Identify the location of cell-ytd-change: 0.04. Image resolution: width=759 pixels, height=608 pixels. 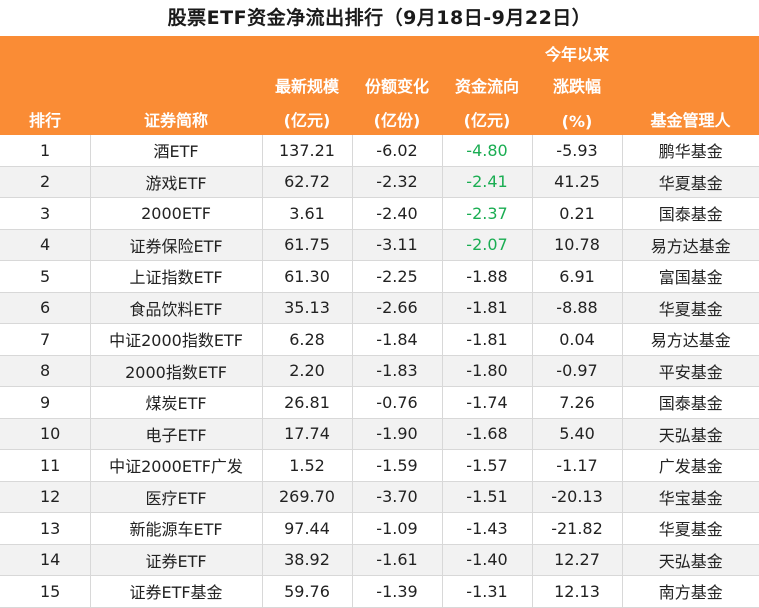
(576, 339).